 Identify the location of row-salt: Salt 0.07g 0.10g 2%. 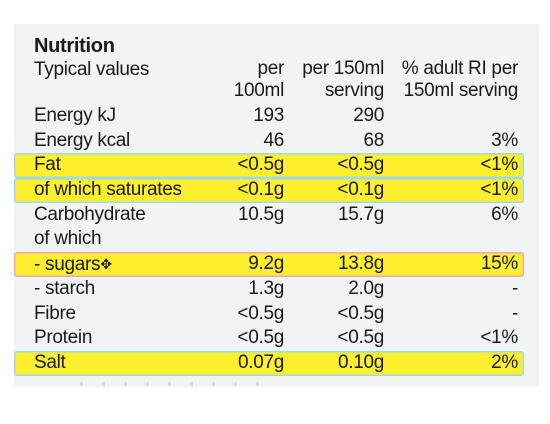
(269, 363).